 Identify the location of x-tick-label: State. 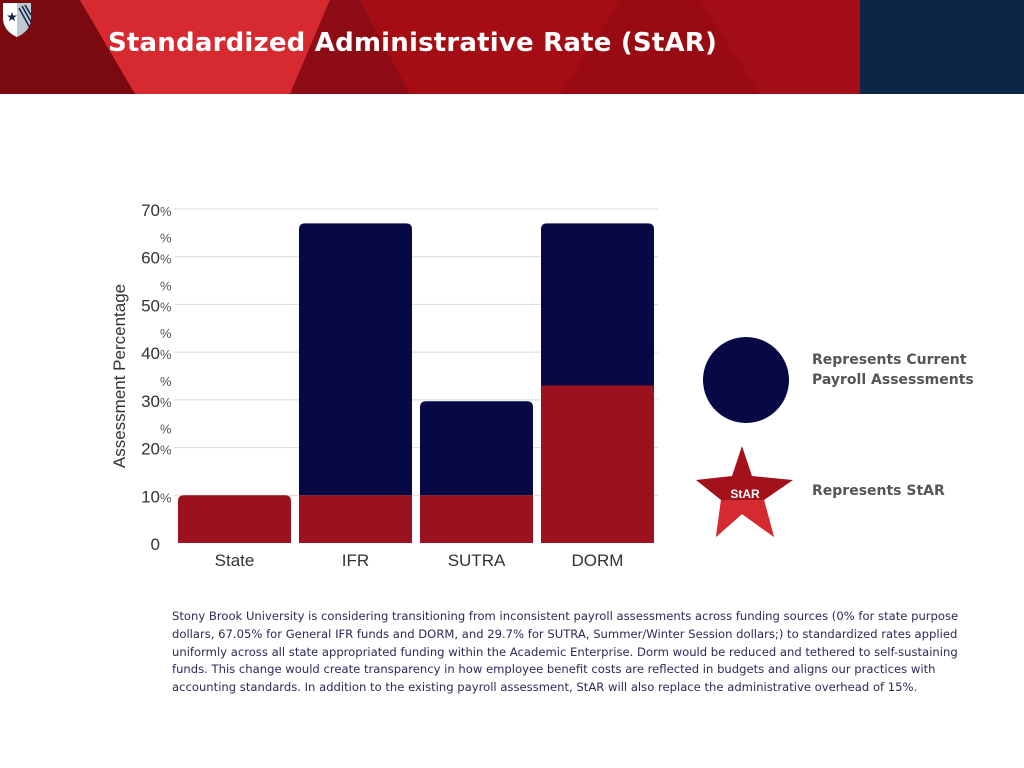
(235, 560).